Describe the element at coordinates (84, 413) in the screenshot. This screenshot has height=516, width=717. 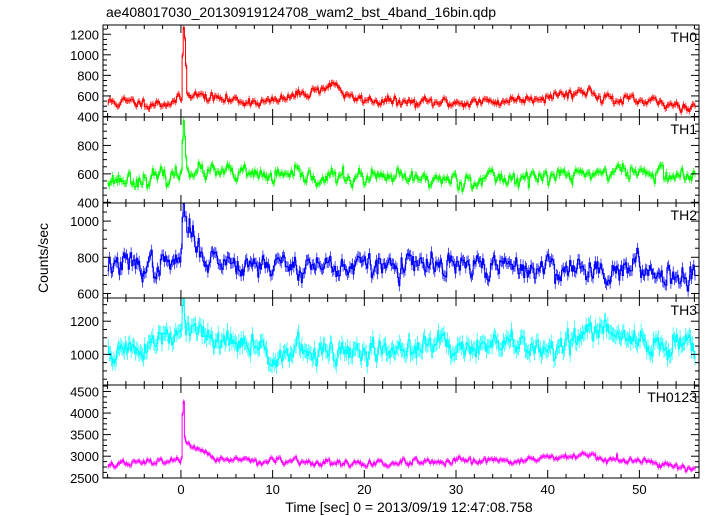
I see `y-tick-label: 4000` at that location.